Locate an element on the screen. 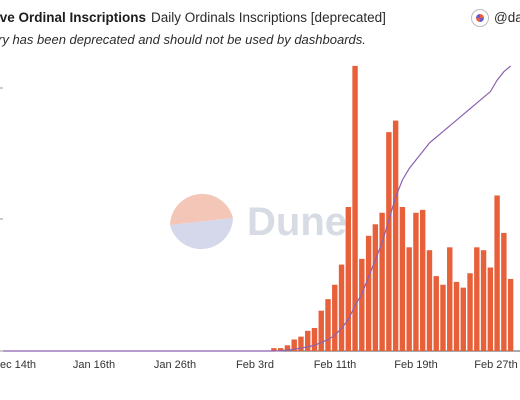  watermark-logo-orange is located at coordinates (201, 209).